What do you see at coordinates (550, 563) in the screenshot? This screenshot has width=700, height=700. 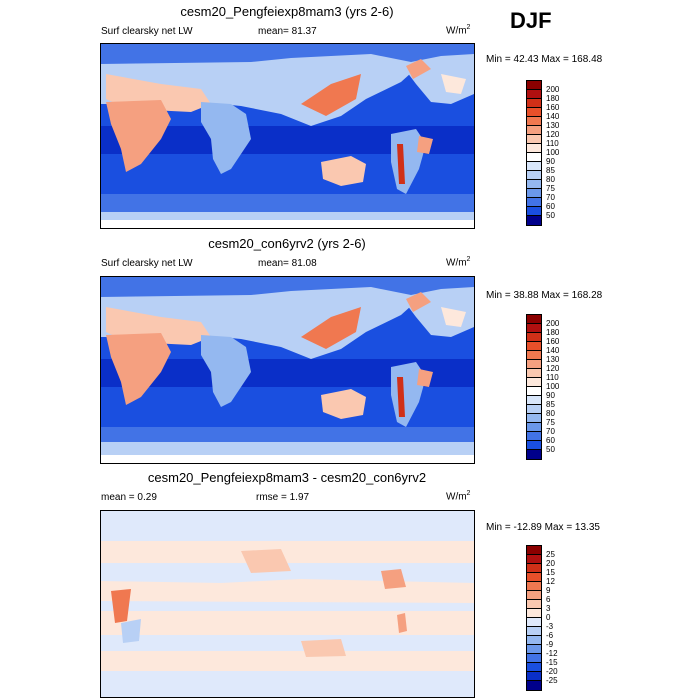 I see `colorbar-3-tick-label: 20` at bounding box center [550, 563].